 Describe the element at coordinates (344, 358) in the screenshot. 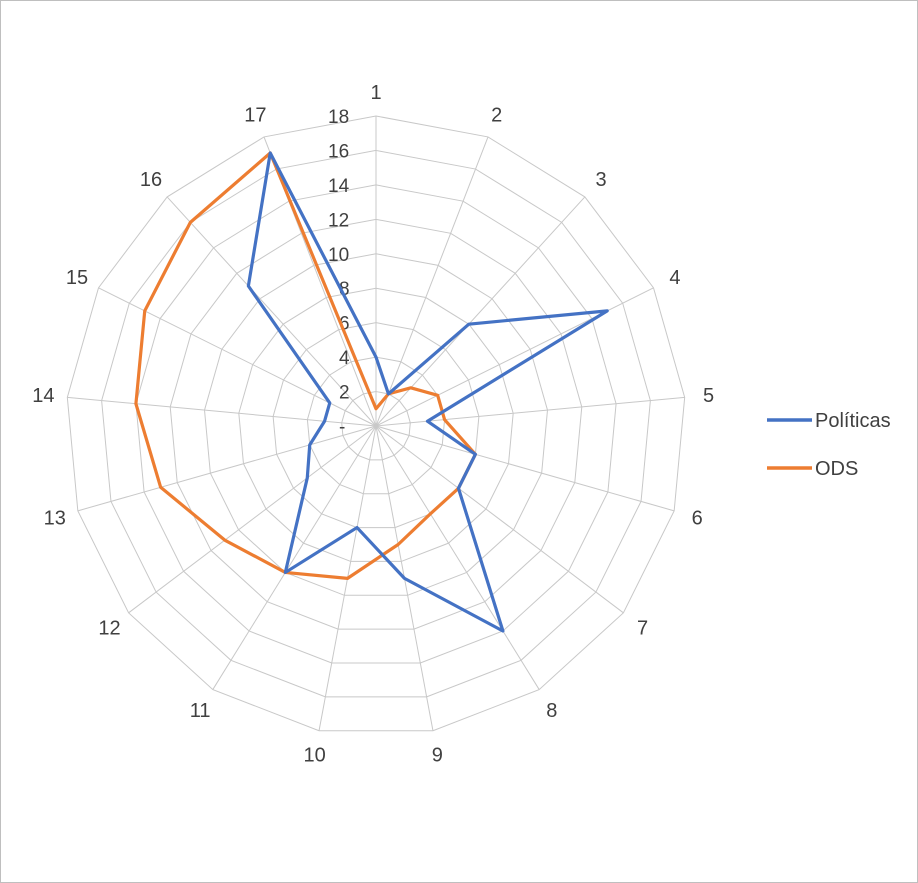

I see `tick-label: 4` at that location.